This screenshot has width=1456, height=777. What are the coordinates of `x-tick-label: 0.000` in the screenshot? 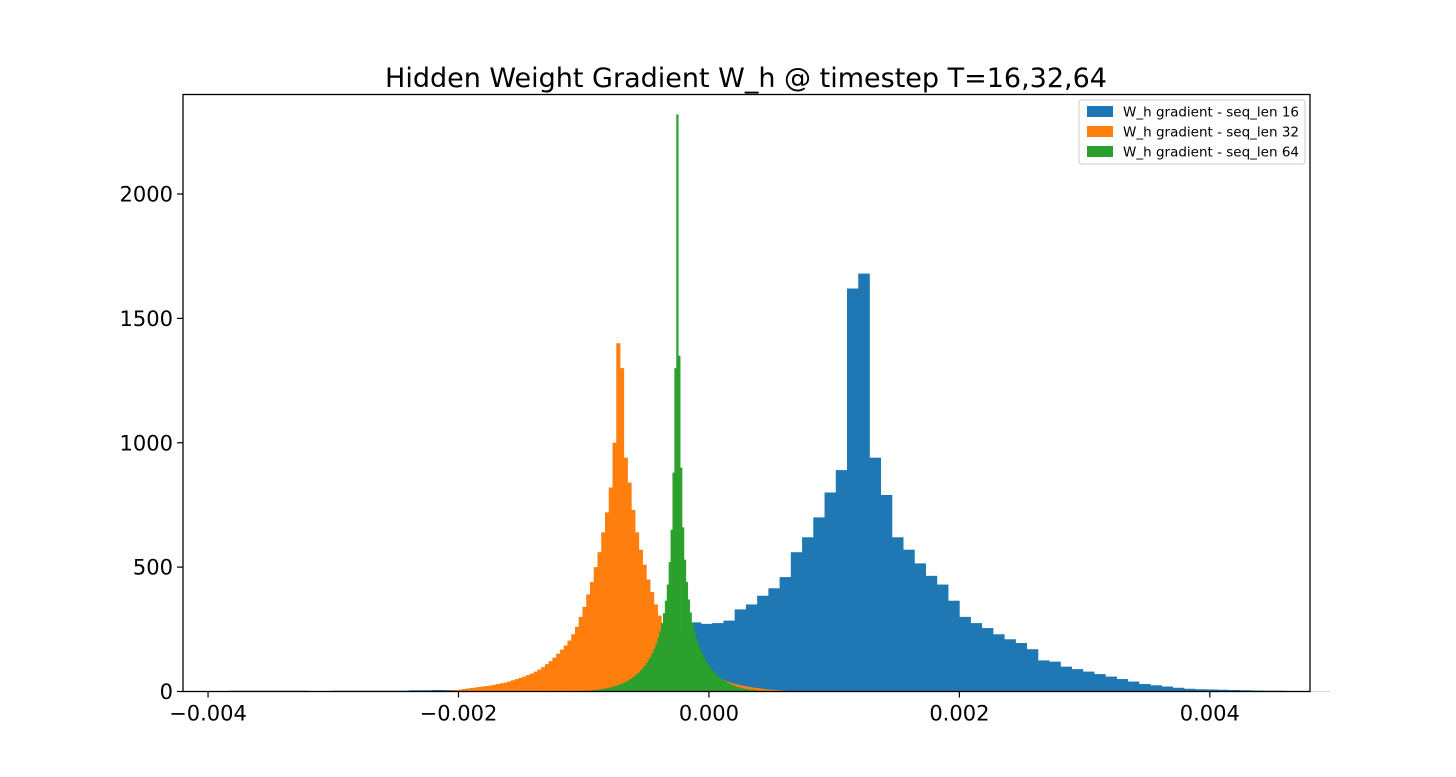 It's located at (709, 714).